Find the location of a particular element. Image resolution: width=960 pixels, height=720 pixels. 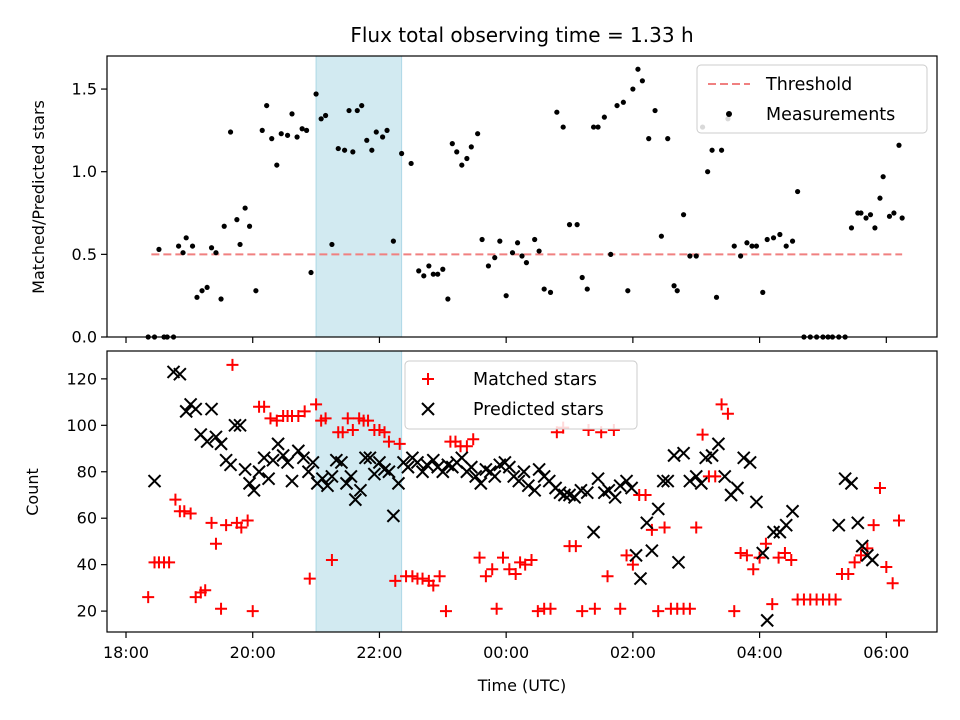

x-tick-label: 02:00 is located at coordinates (633, 652).